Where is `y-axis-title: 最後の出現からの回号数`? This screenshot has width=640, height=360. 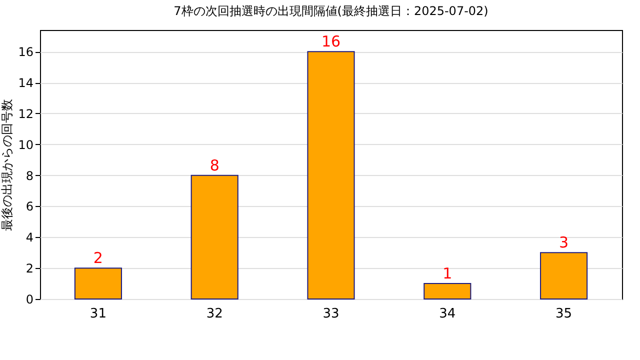 y-axis-title: 最後の出現からの回号数 is located at coordinates (7, 165).